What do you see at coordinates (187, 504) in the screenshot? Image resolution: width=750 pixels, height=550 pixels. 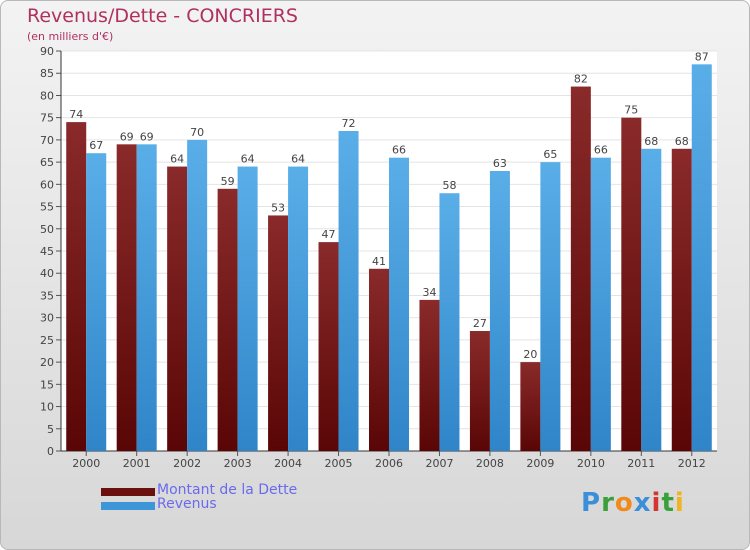 I see `legend-label-revenue: Revenus` at bounding box center [187, 504].